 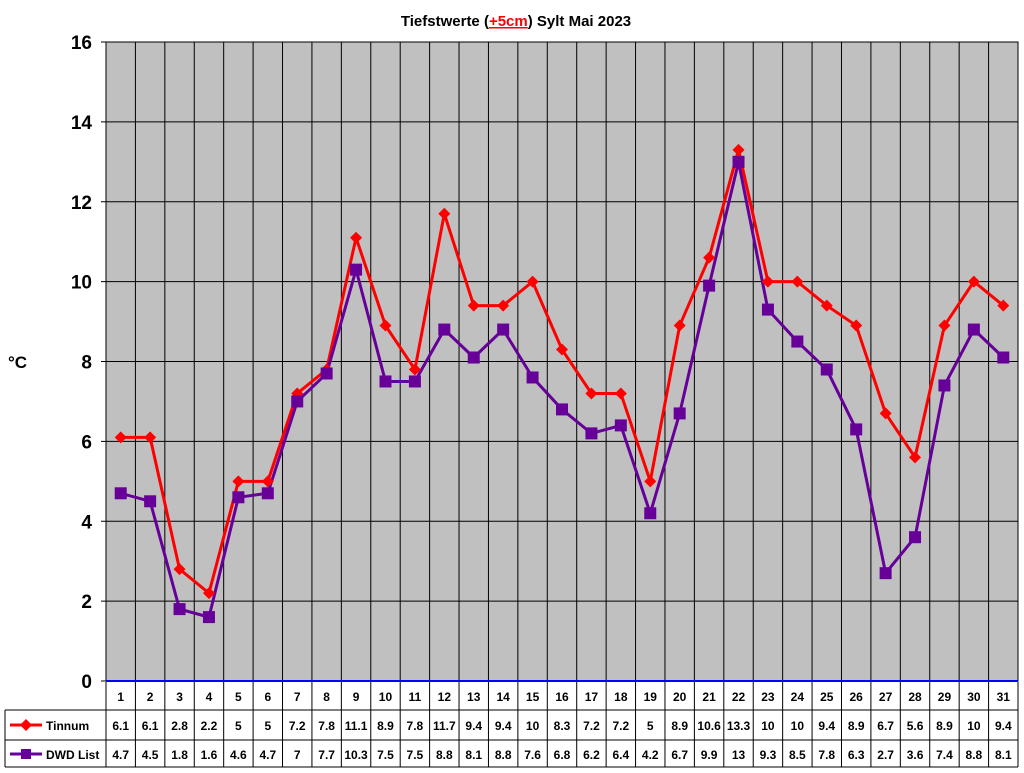 I want to click on x-tick-label: 11, so click(x=415, y=697).